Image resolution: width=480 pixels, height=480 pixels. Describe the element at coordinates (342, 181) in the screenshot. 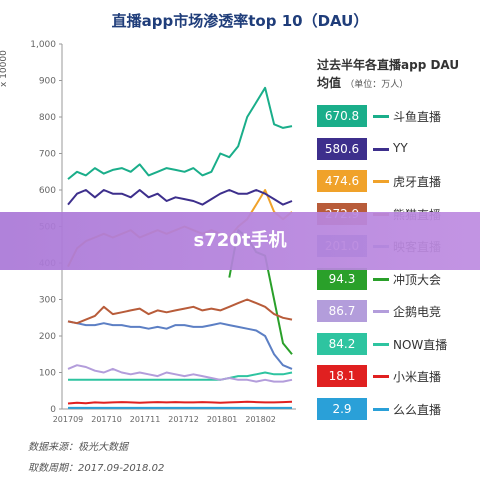

I see `legend-avg-value: 474.6` at that location.